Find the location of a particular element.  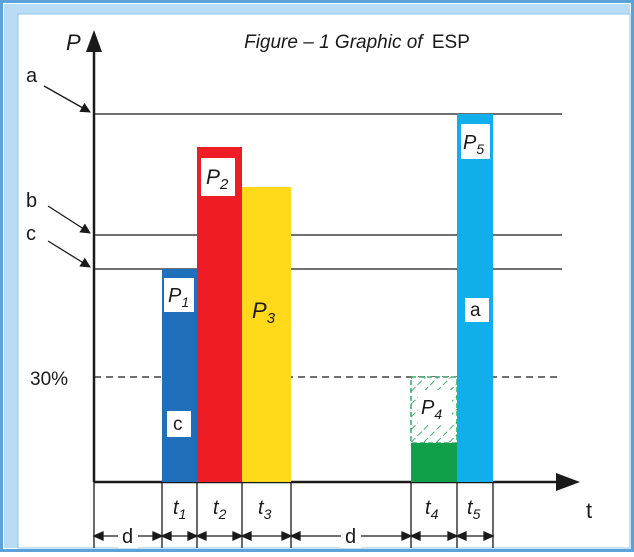

level-c-letter: c is located at coordinates (31, 234).